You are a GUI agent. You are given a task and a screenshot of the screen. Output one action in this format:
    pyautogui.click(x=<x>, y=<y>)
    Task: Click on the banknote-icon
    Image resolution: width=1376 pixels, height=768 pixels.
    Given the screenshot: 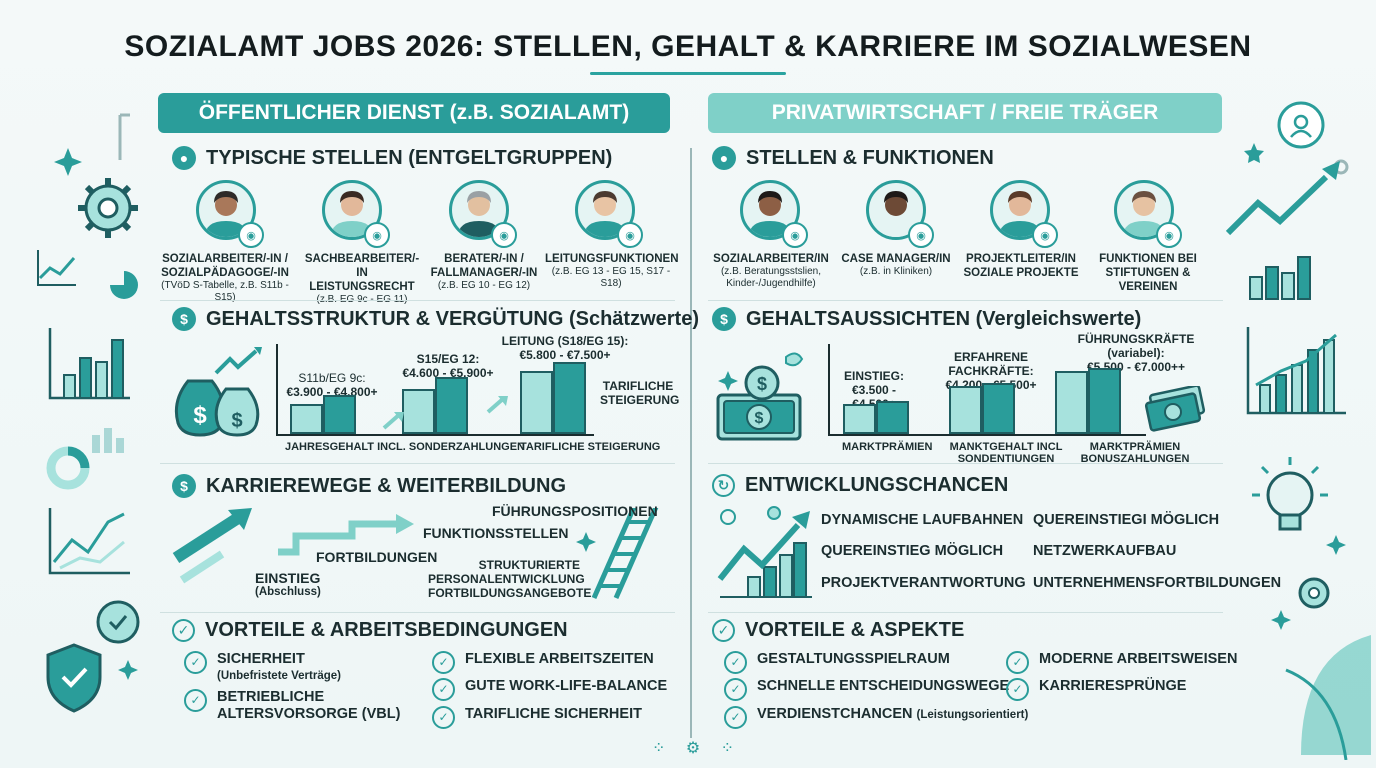 What is the action you would take?
    pyautogui.click(x=1175, y=409)
    